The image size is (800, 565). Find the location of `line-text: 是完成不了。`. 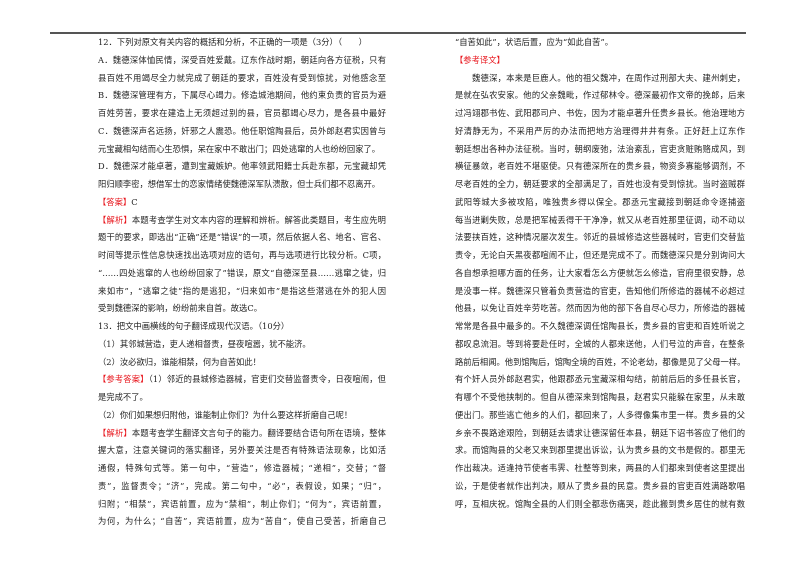

line-text: 是完成不了。 is located at coordinates (123, 397).